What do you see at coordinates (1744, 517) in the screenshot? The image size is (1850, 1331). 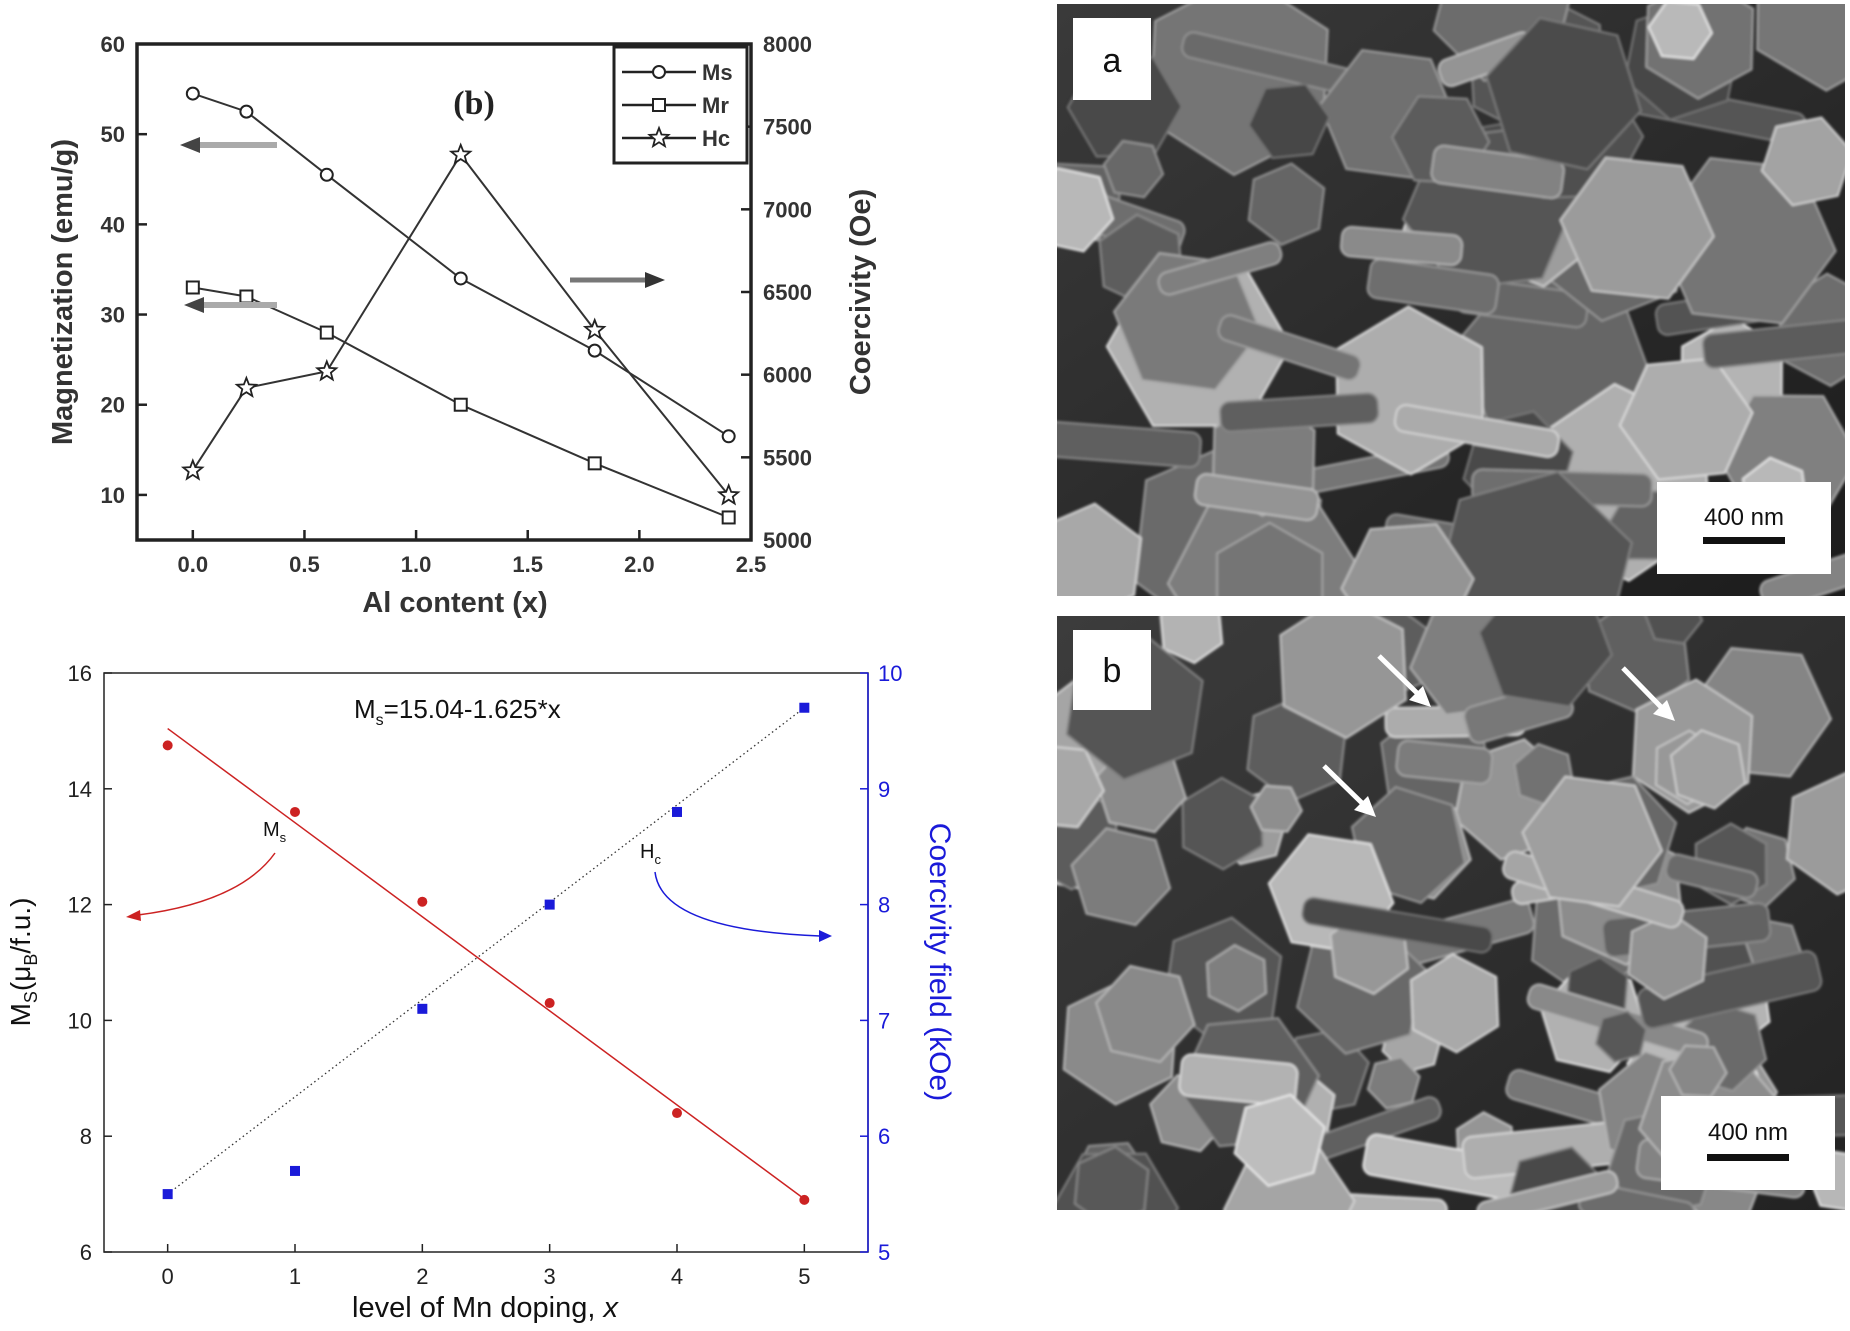 I see `sem-a-scalebar-label: 400 nm` at bounding box center [1744, 517].